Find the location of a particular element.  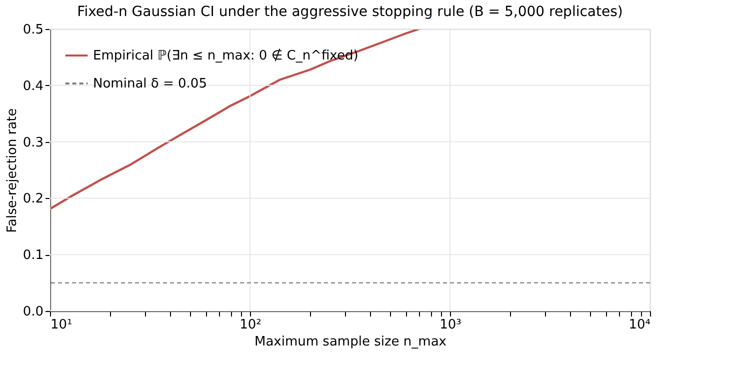

y-tick-label: 0.4 is located at coordinates (33, 86).